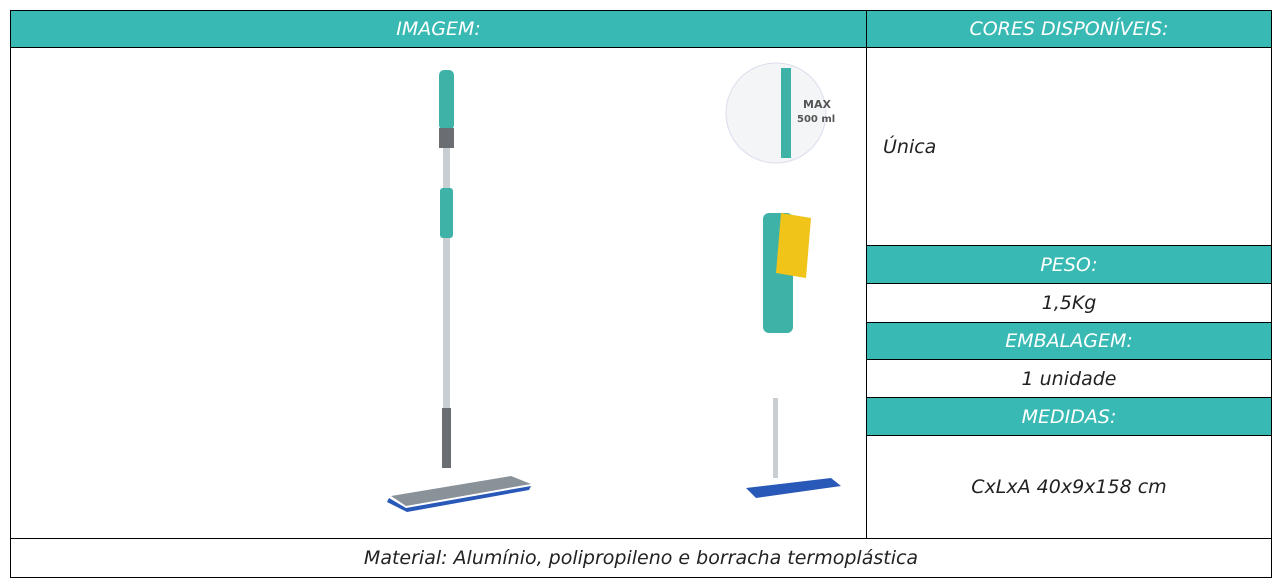 The height and width of the screenshot is (578, 1284). I want to click on label-cell: PESO:, so click(1069, 264).